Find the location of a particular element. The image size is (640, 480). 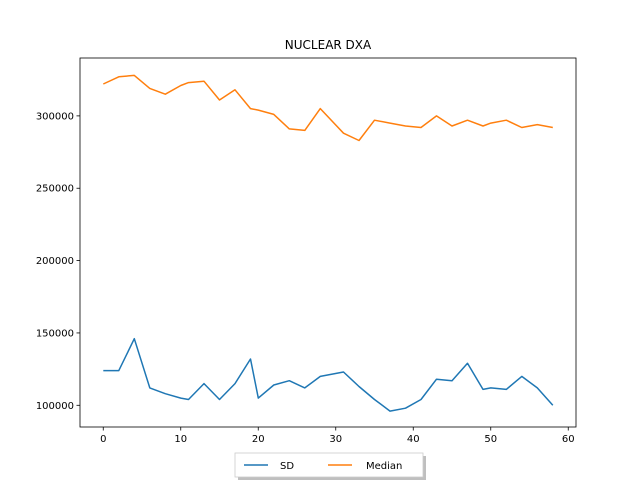

chart-title: NUCLEAR DXA is located at coordinates (328, 45).